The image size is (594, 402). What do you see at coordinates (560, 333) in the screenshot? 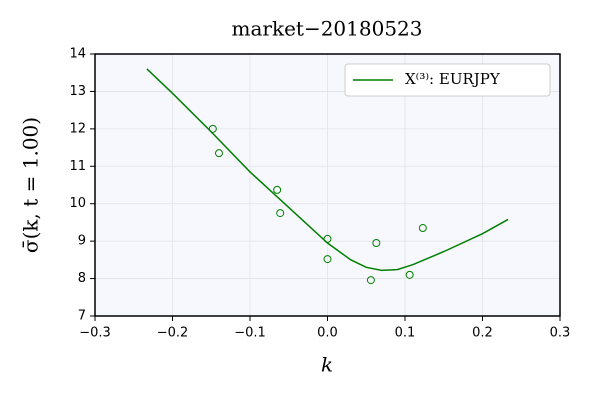
I see `x-tick-label: 0.3` at bounding box center [560, 333].